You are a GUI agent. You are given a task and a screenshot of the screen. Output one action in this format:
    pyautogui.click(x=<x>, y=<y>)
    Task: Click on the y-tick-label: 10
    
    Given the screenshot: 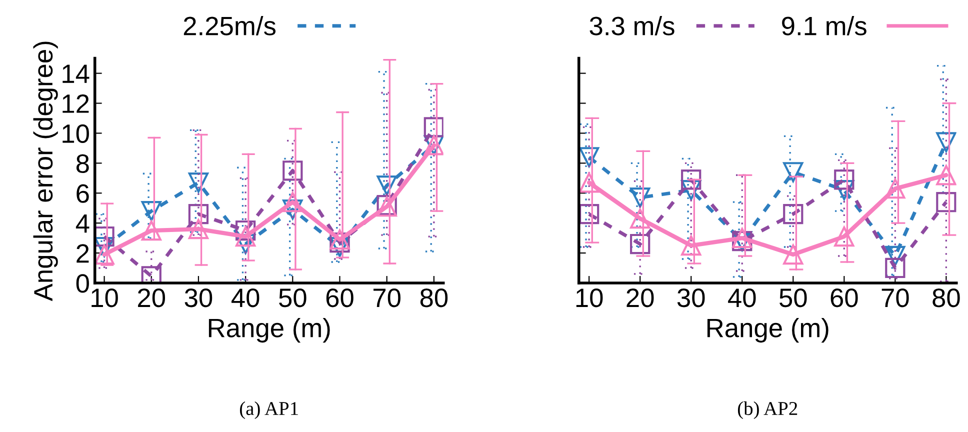 What is the action you would take?
    pyautogui.click(x=75, y=134)
    